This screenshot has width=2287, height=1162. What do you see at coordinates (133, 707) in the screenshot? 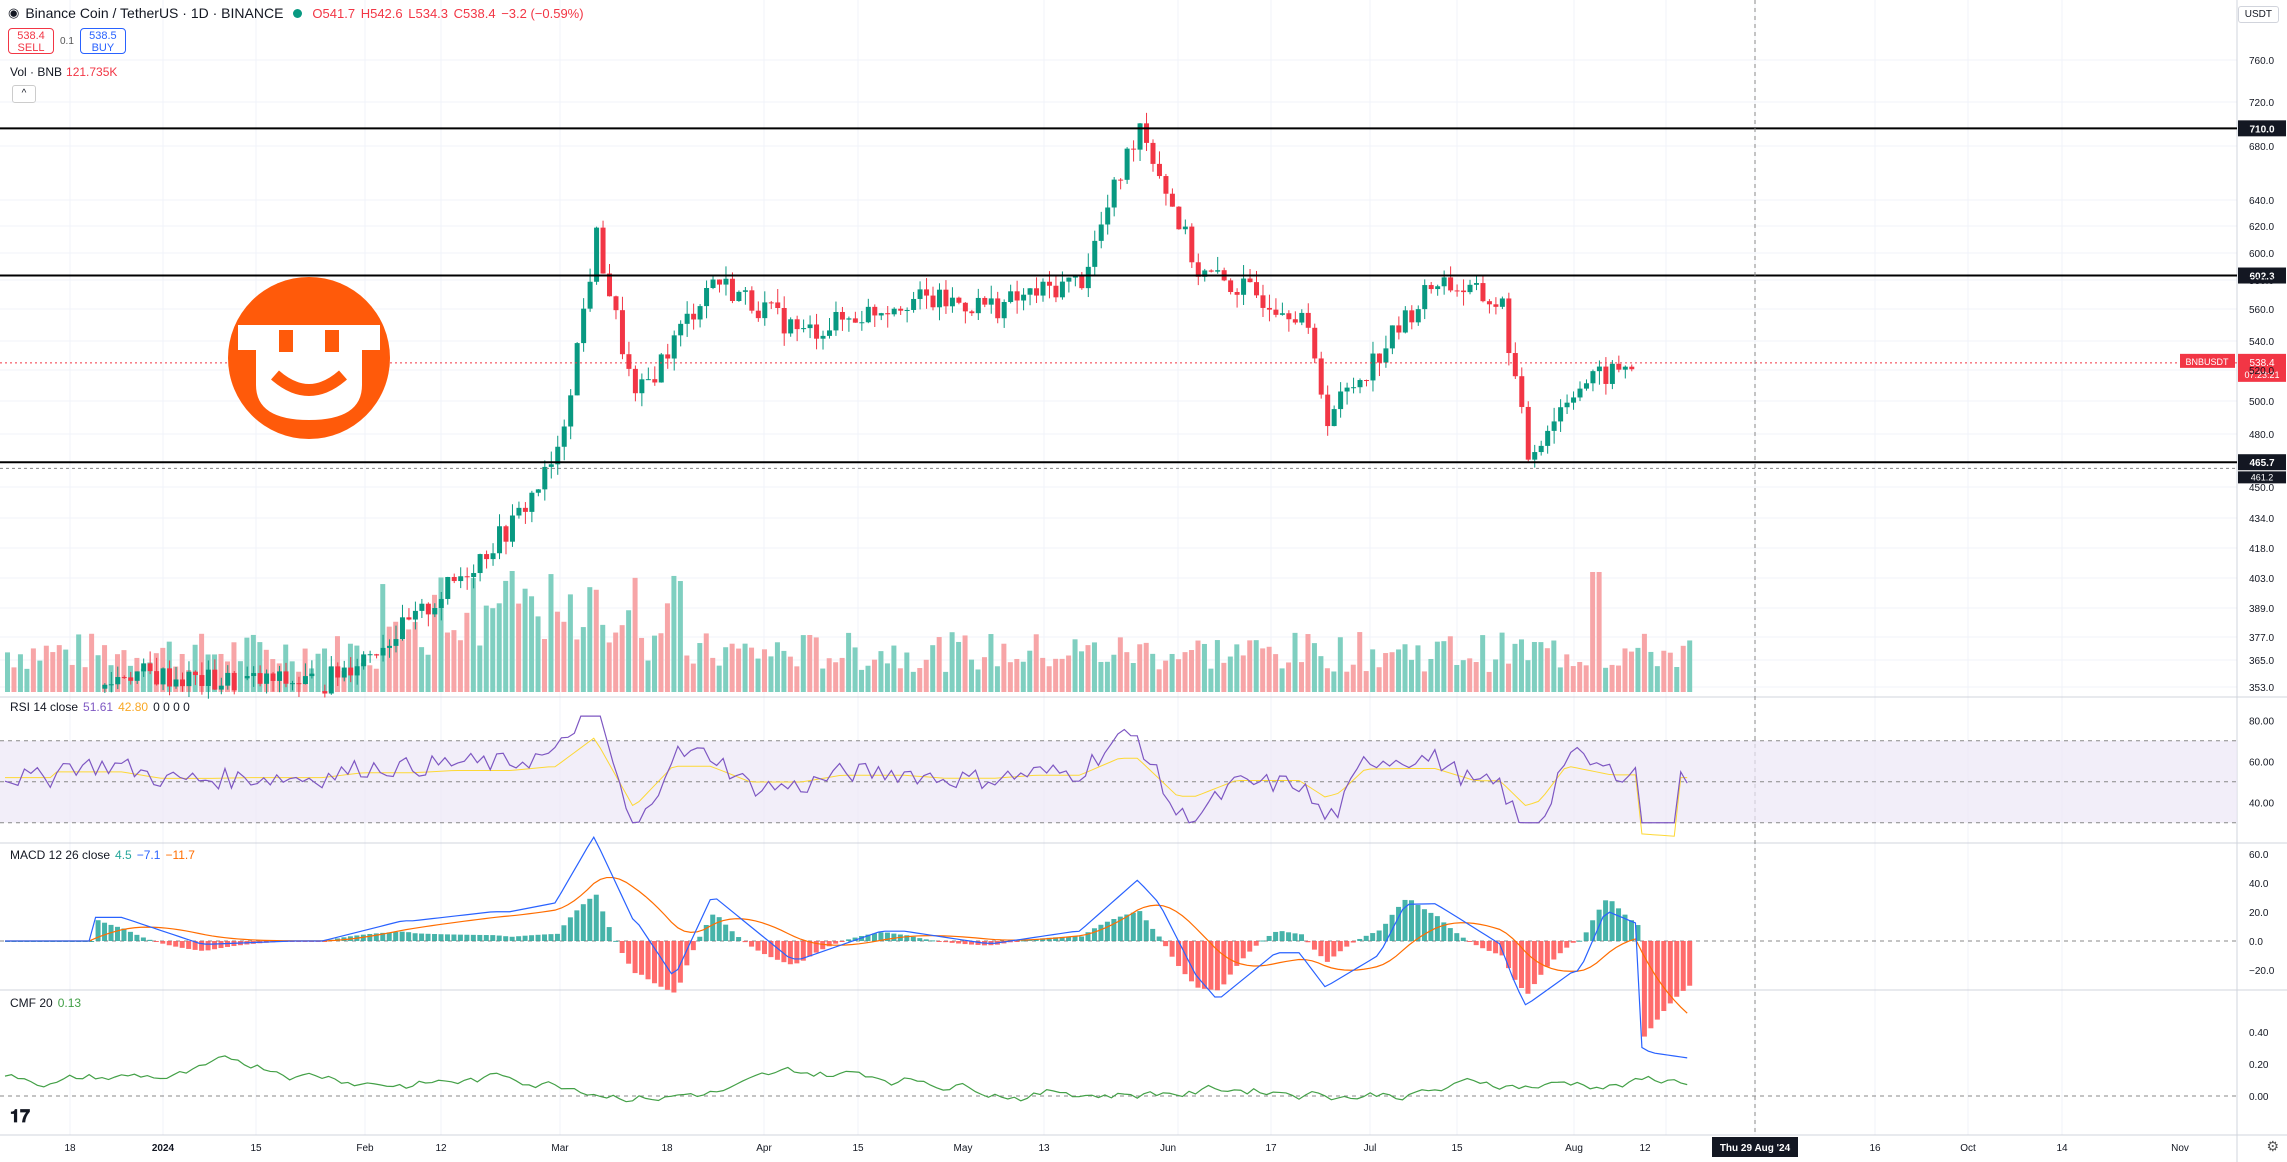
I see `rsi-ma-value: 42.80` at bounding box center [133, 707].